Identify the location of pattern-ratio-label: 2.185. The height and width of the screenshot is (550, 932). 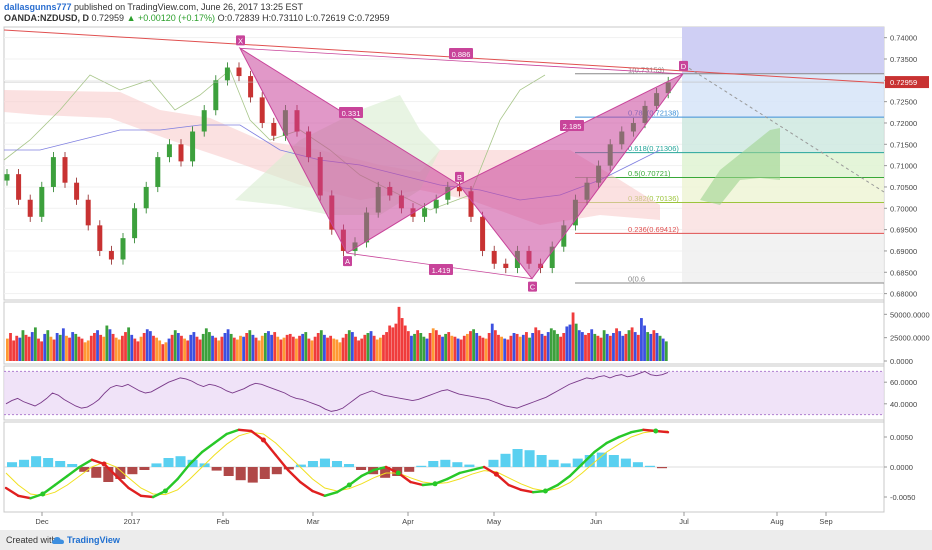
(572, 126).